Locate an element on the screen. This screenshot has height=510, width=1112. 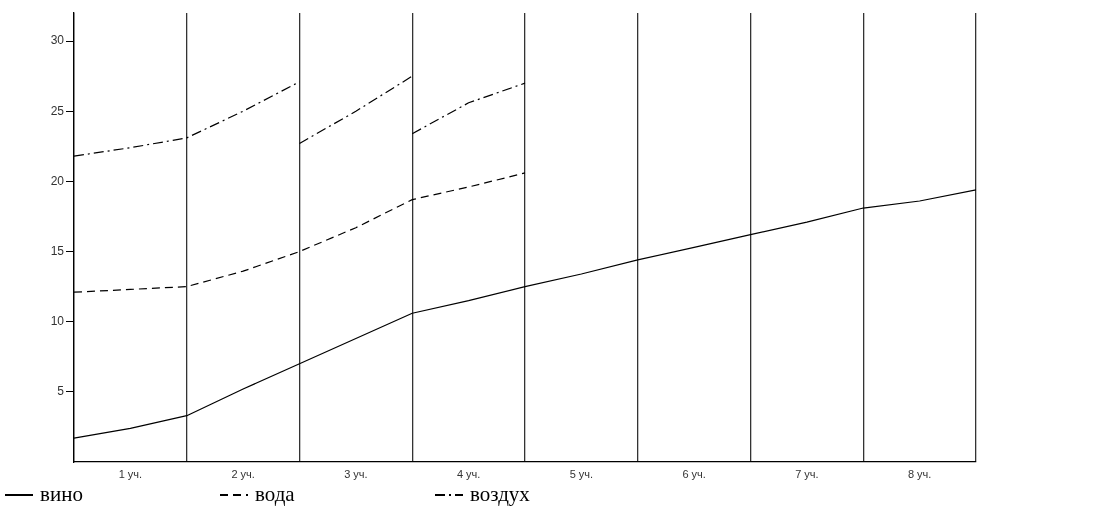
legend-label: вода is located at coordinates (275, 494).